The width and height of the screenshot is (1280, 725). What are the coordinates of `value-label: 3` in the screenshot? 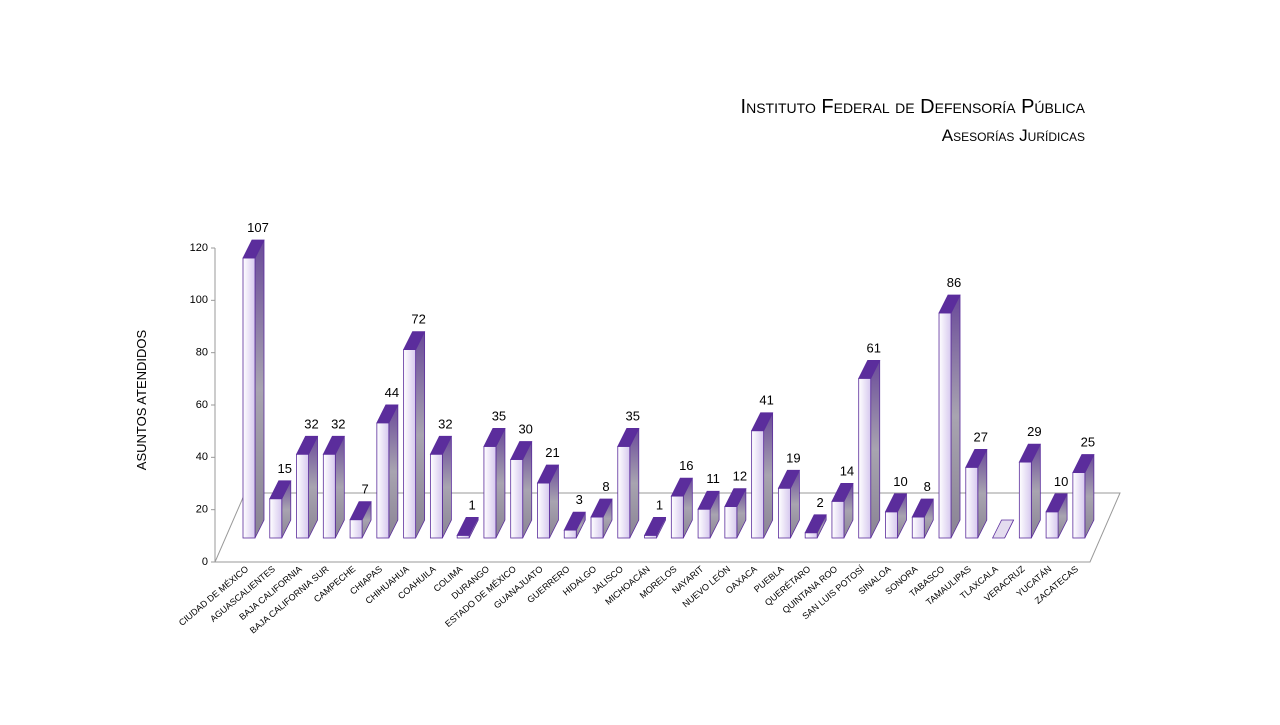 It's located at (579, 499).